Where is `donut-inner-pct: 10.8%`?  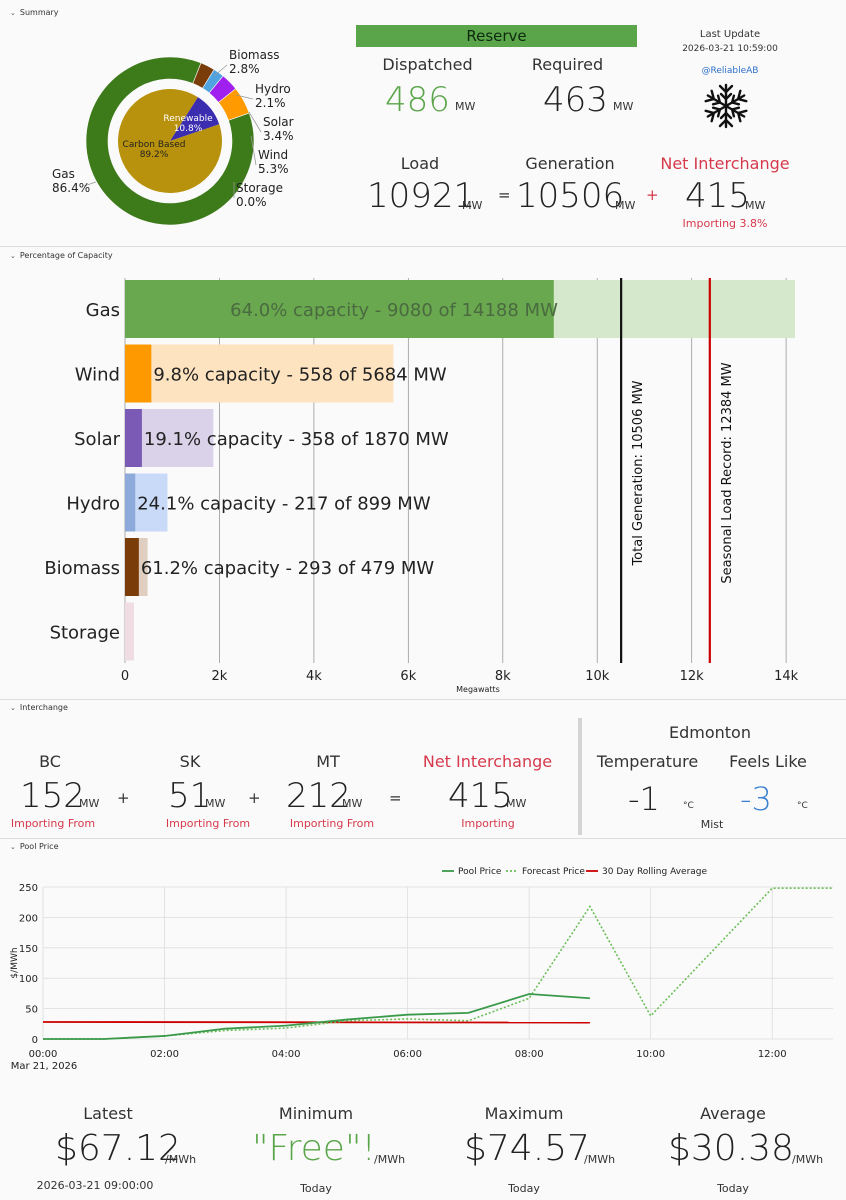 donut-inner-pct: 10.8% is located at coordinates (188, 129).